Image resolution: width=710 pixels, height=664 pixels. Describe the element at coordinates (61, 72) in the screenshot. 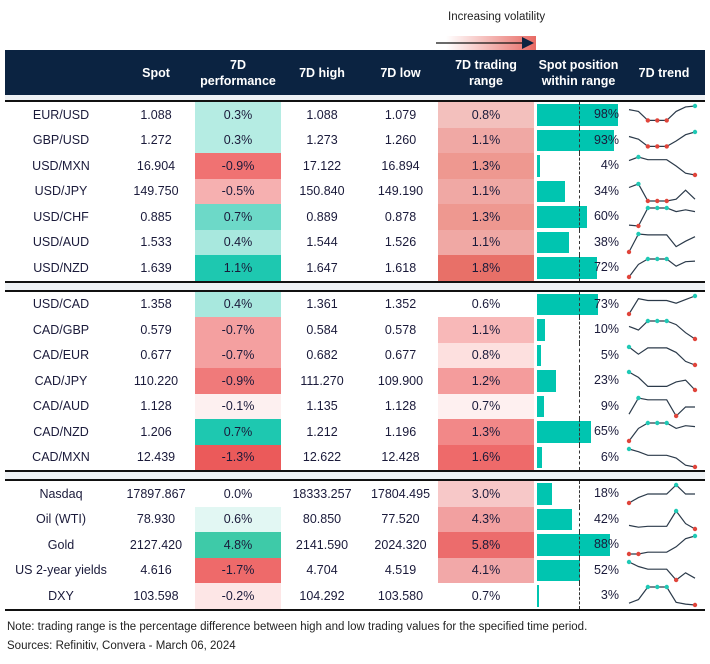

I see `header-instrument` at that location.